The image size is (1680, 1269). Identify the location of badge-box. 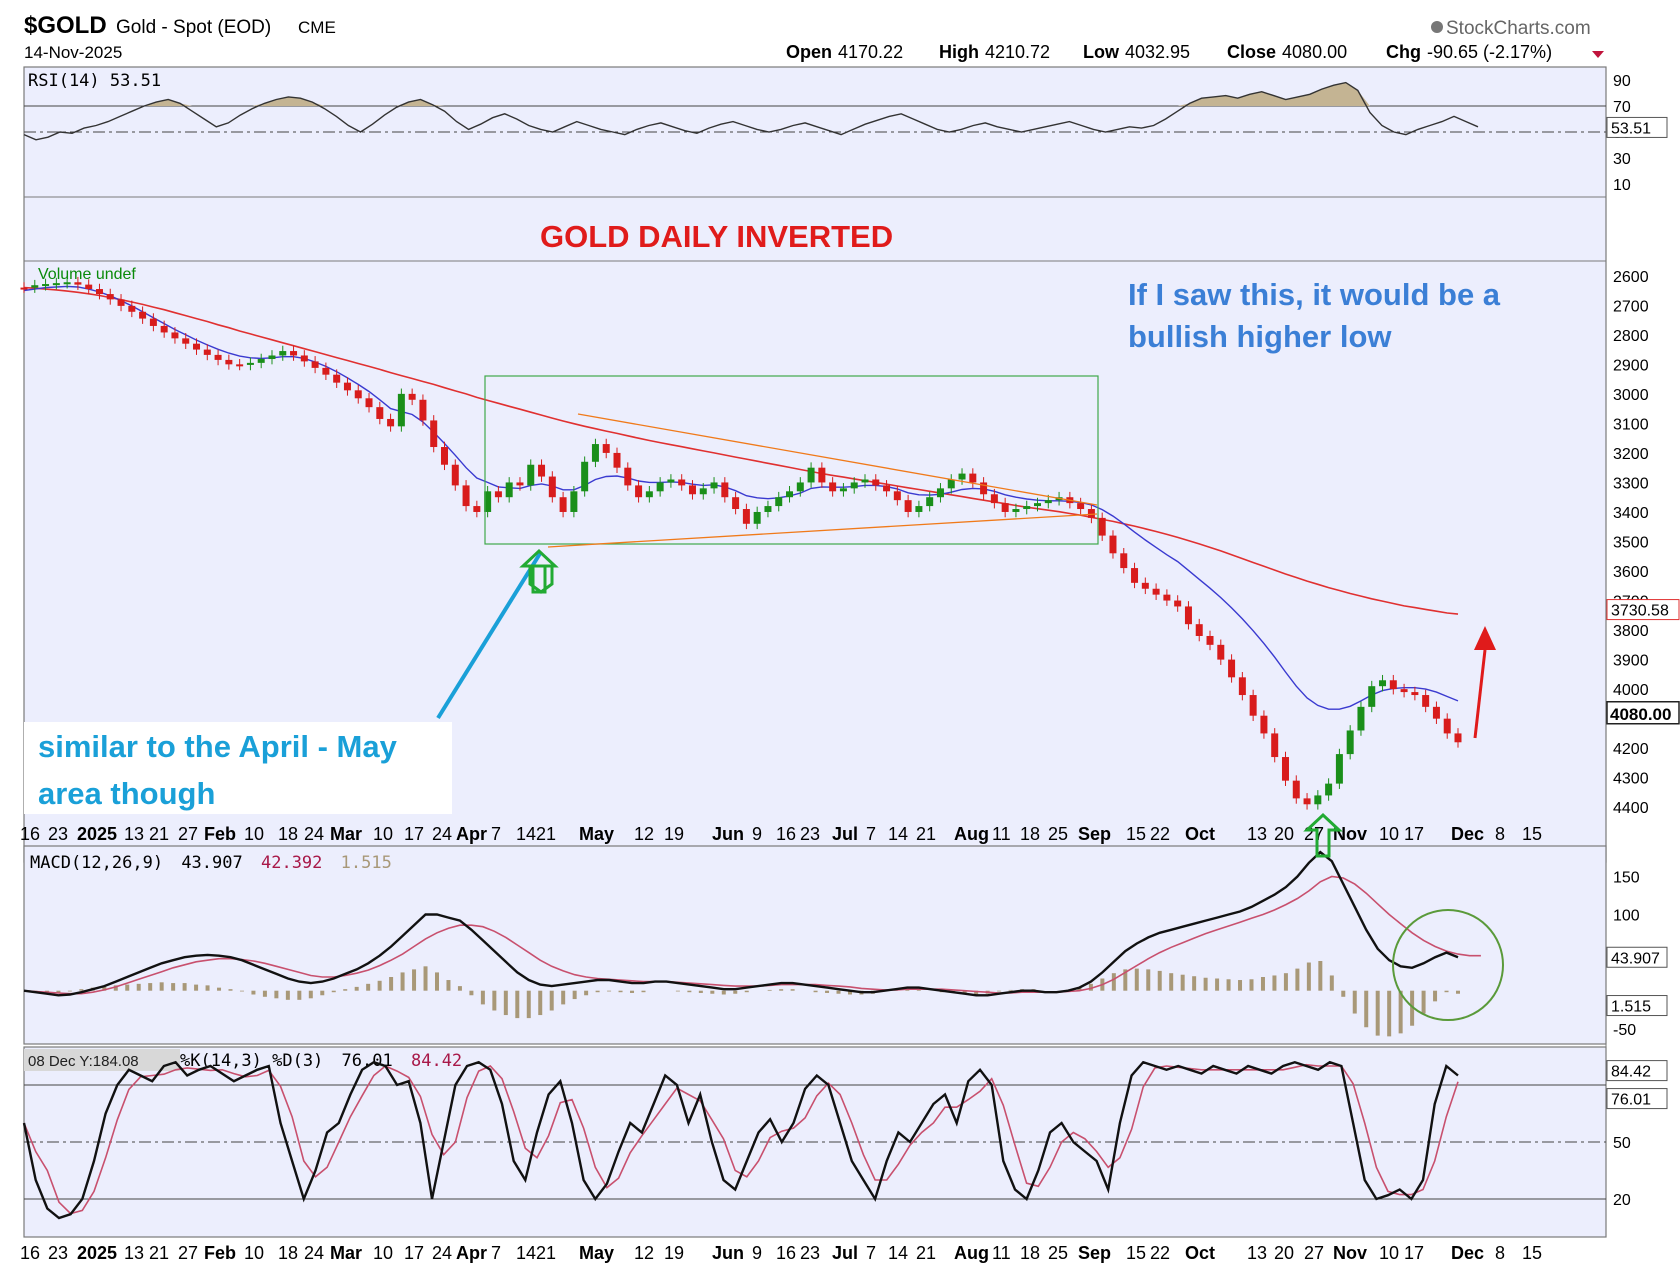
(1637, 1071).